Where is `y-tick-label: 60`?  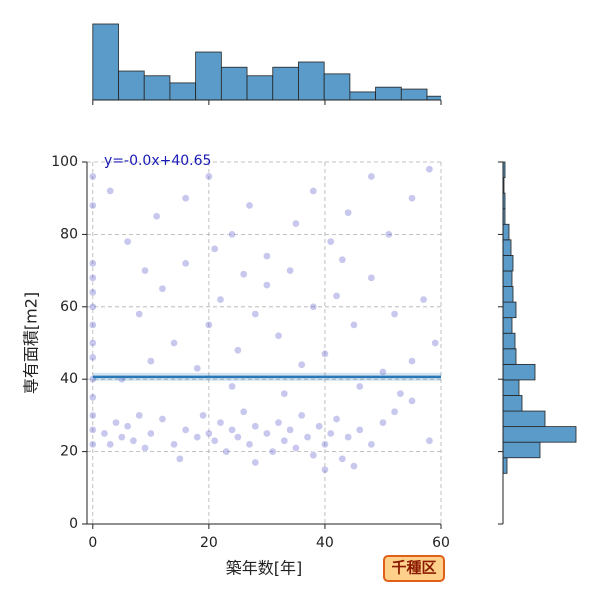 y-tick-label: 60 is located at coordinates (69, 307).